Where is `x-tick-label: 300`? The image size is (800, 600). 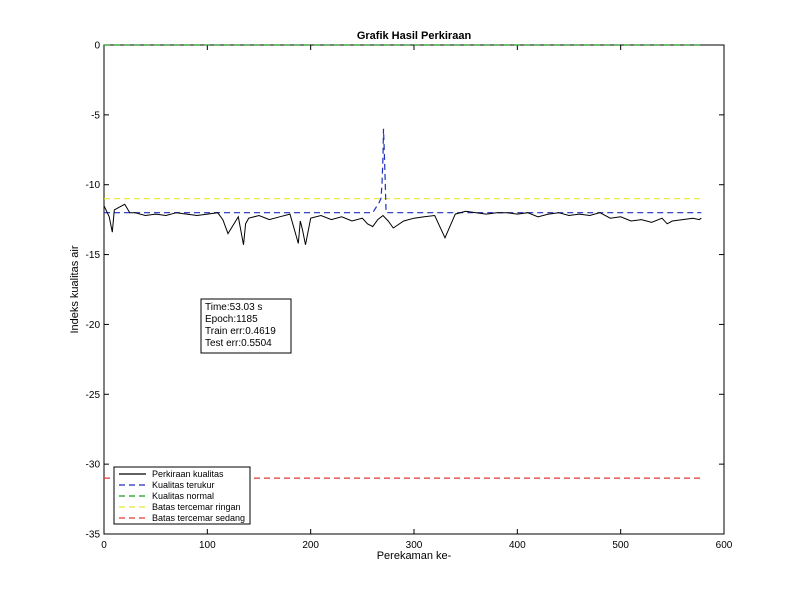
x-tick-label: 300 is located at coordinates (414, 545).